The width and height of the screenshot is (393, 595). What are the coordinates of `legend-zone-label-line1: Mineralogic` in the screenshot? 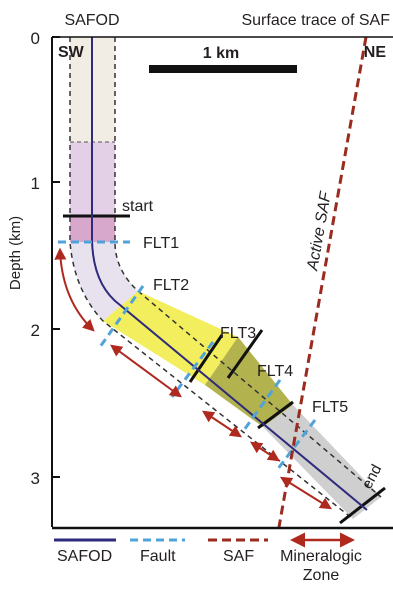 It's located at (321, 556).